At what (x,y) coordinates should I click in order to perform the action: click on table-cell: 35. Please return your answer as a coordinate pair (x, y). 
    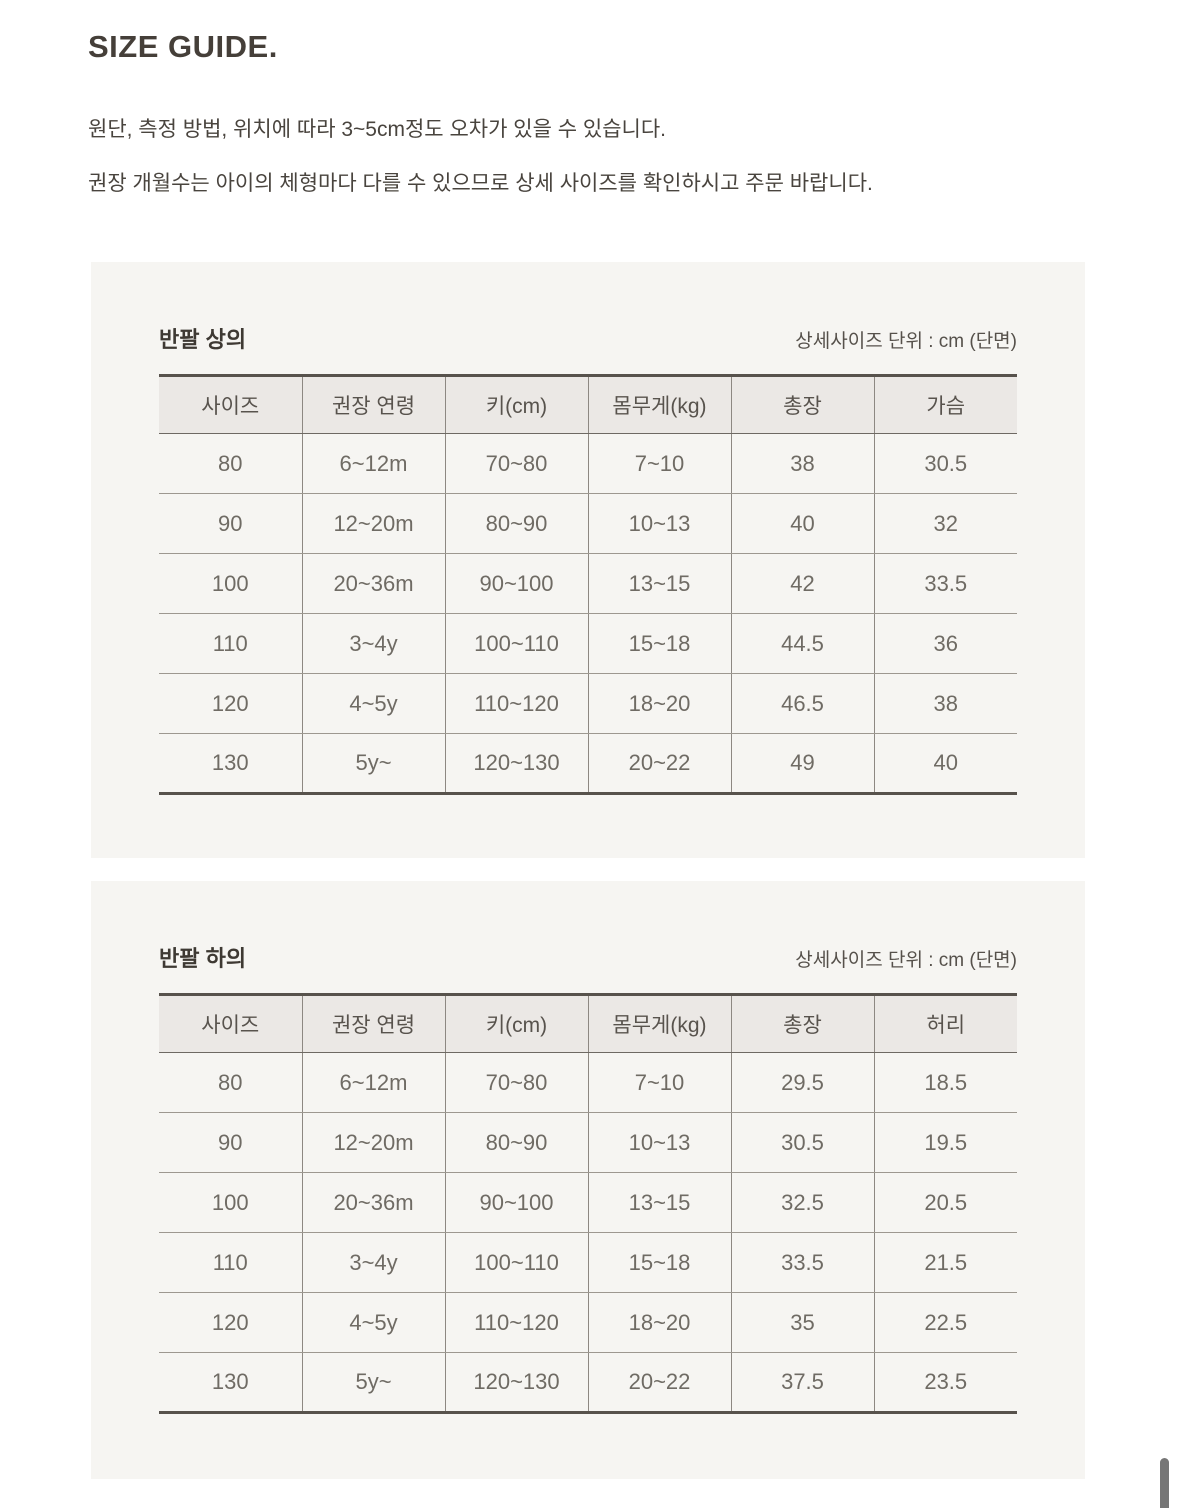
    Looking at the image, I should click on (802, 1322).